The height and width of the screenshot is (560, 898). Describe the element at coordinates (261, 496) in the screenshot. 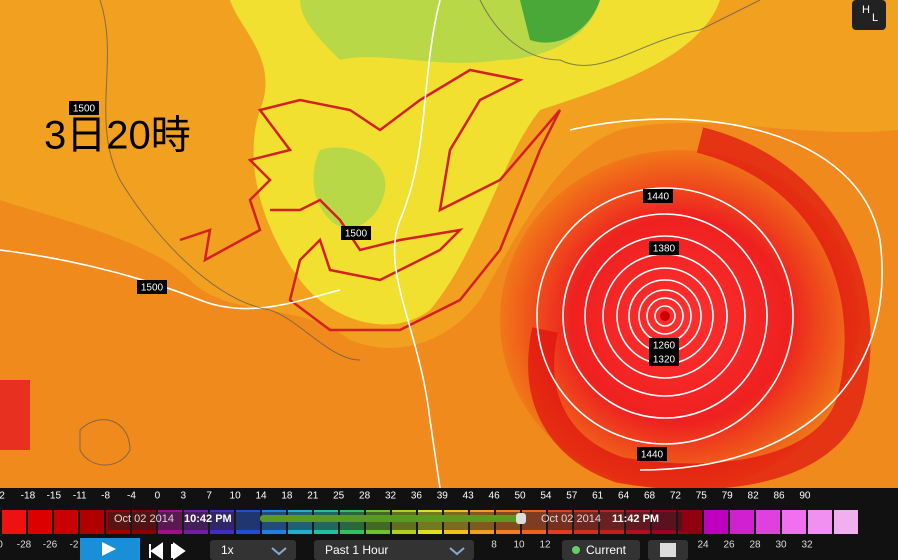

I see `legend-top-label: 14` at that location.